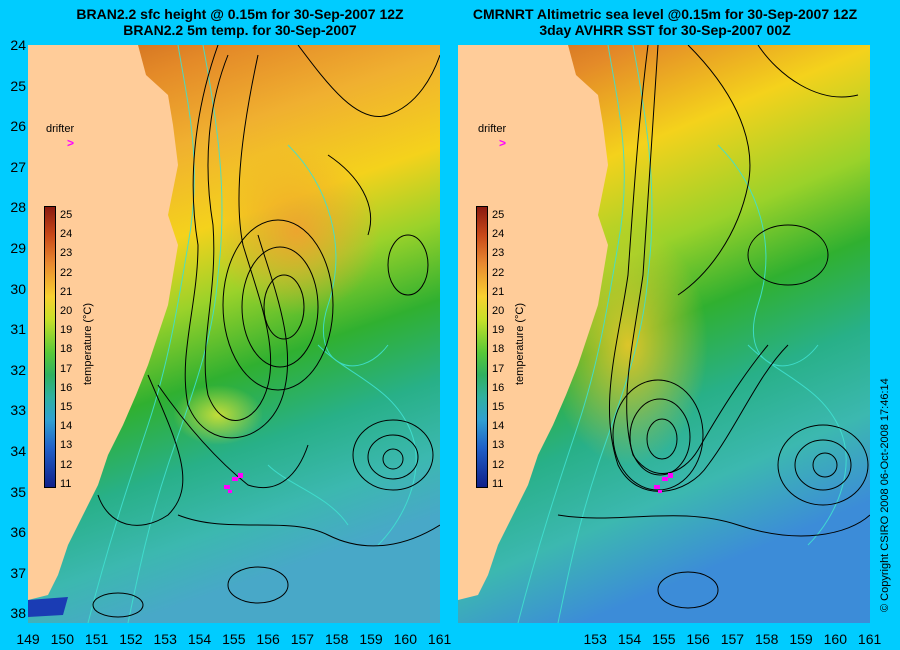 The image size is (900, 650). I want to click on y-tick-label: 27, so click(18, 166).